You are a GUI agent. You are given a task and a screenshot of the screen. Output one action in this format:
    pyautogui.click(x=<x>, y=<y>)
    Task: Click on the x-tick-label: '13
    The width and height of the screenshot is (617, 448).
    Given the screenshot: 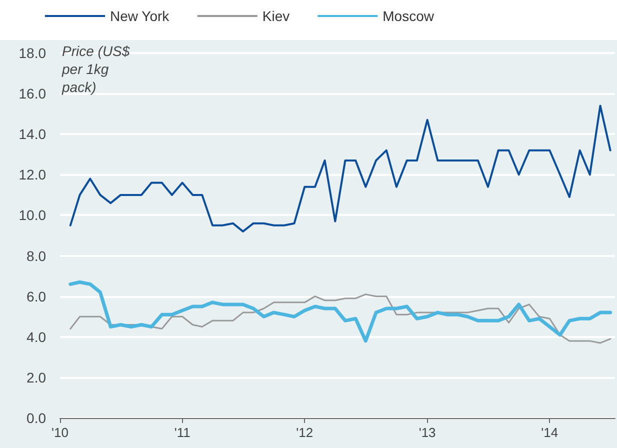 What is the action you would take?
    pyautogui.click(x=427, y=432)
    